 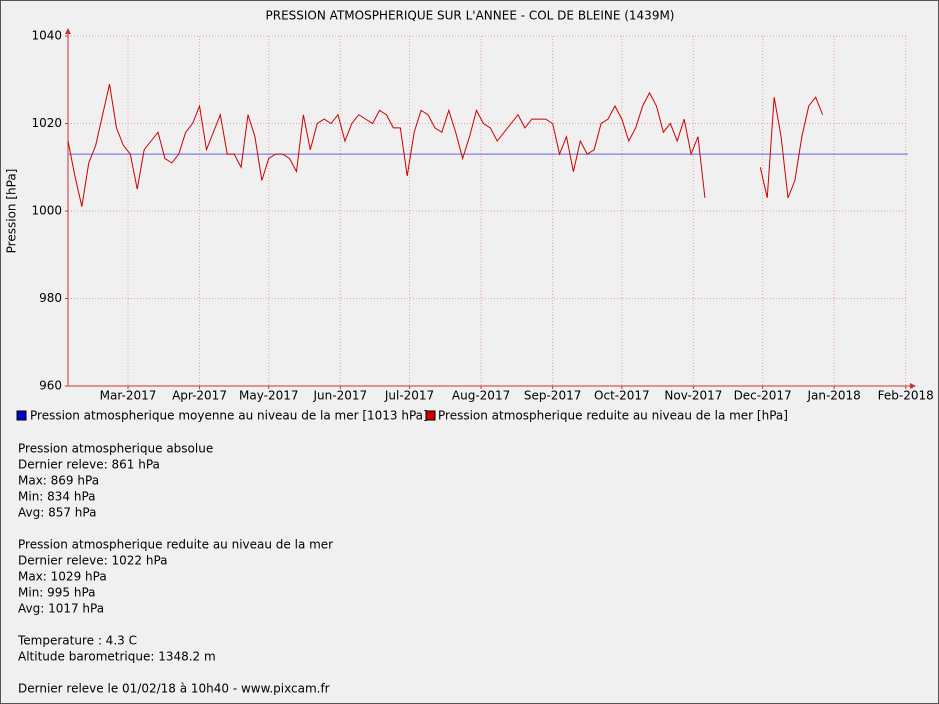 I want to click on x-tick-label: Oct-2017, so click(x=622, y=396).